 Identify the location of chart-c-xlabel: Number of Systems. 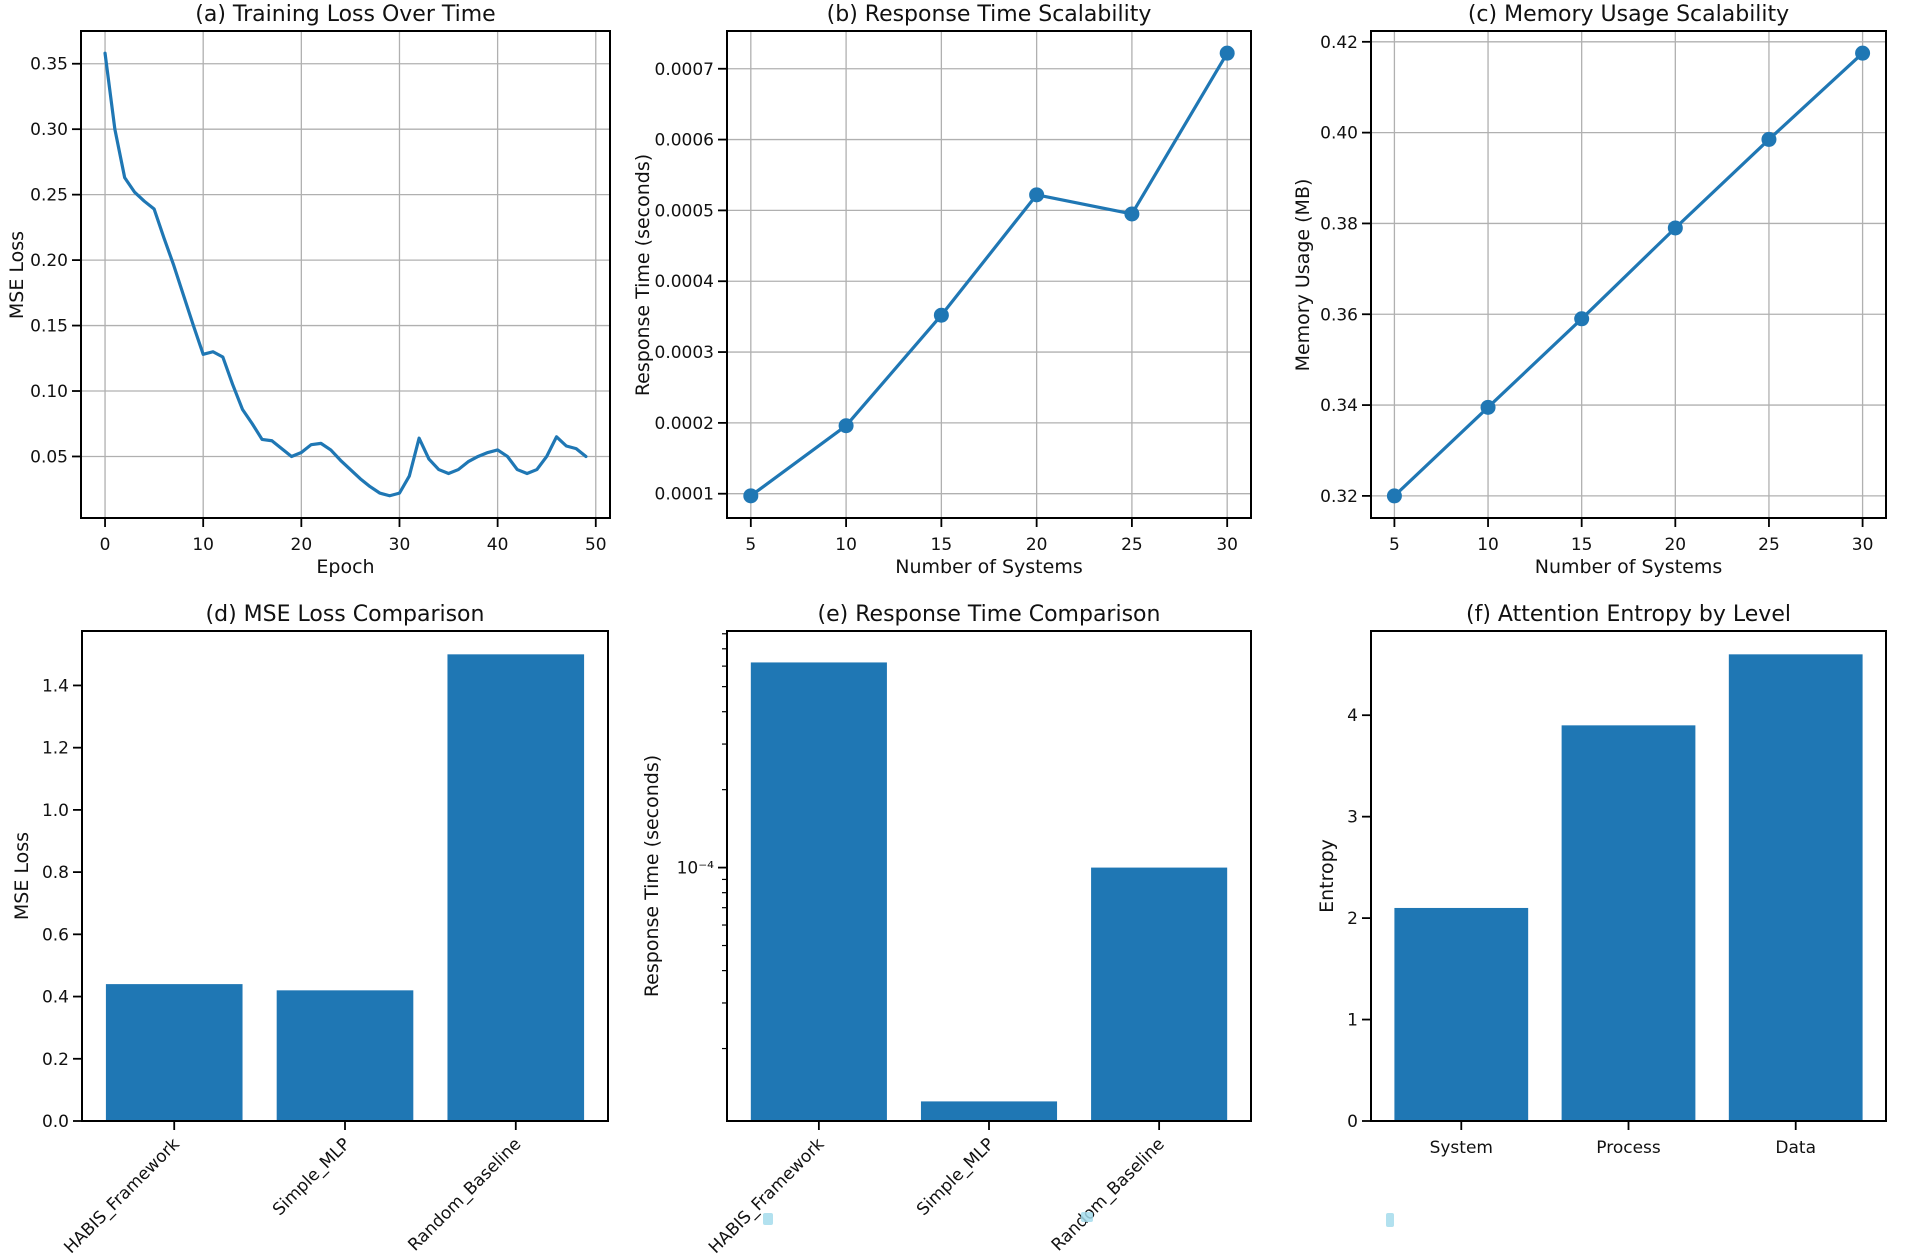
(1628, 567).